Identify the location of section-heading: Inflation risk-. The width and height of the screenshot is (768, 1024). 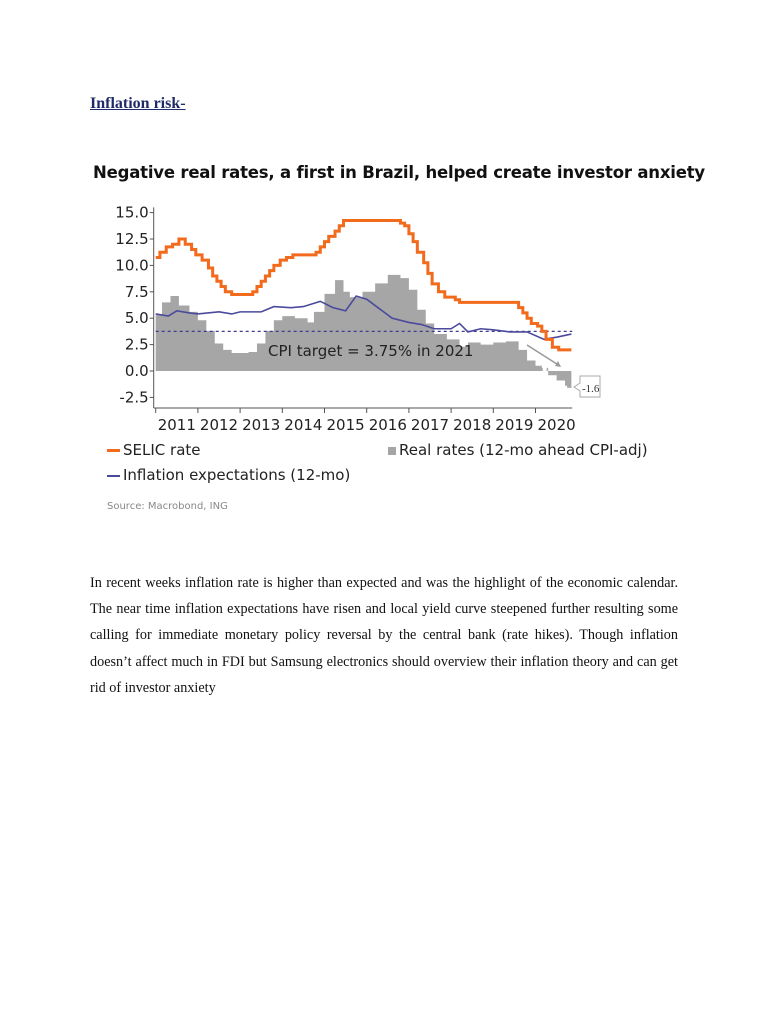
(138, 103).